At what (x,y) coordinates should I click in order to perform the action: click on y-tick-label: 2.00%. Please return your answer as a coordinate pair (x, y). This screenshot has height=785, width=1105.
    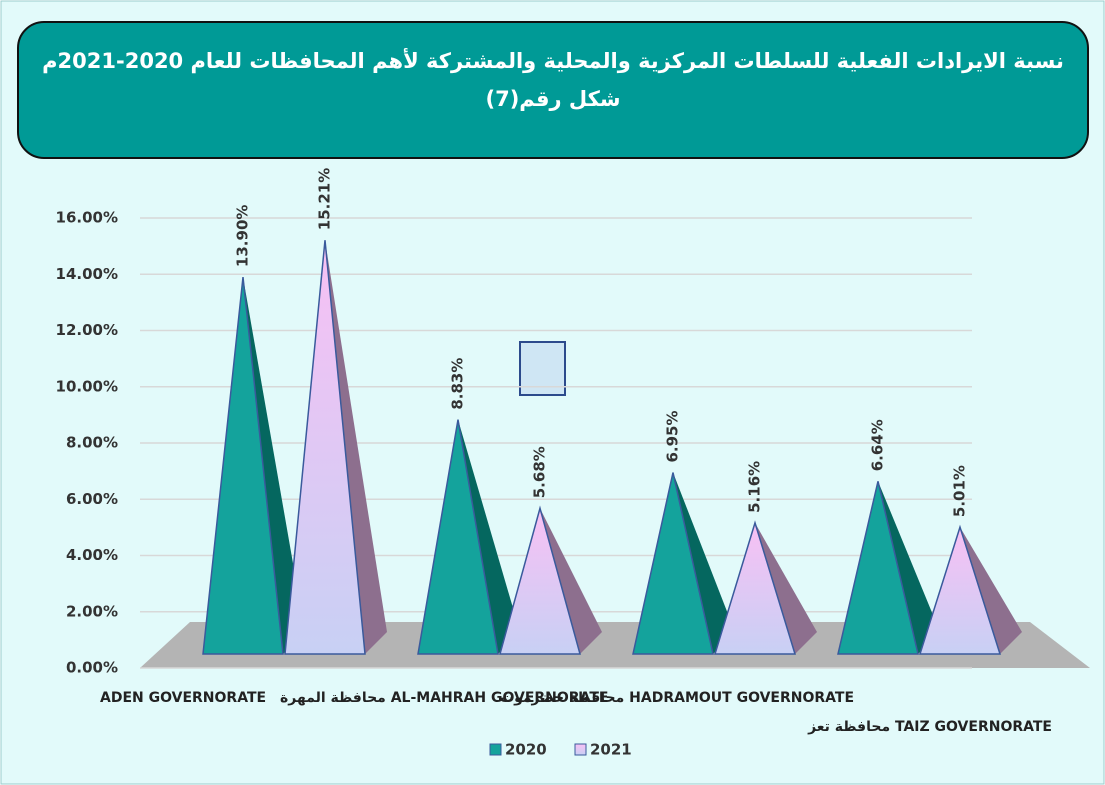
    Looking at the image, I should click on (92, 611).